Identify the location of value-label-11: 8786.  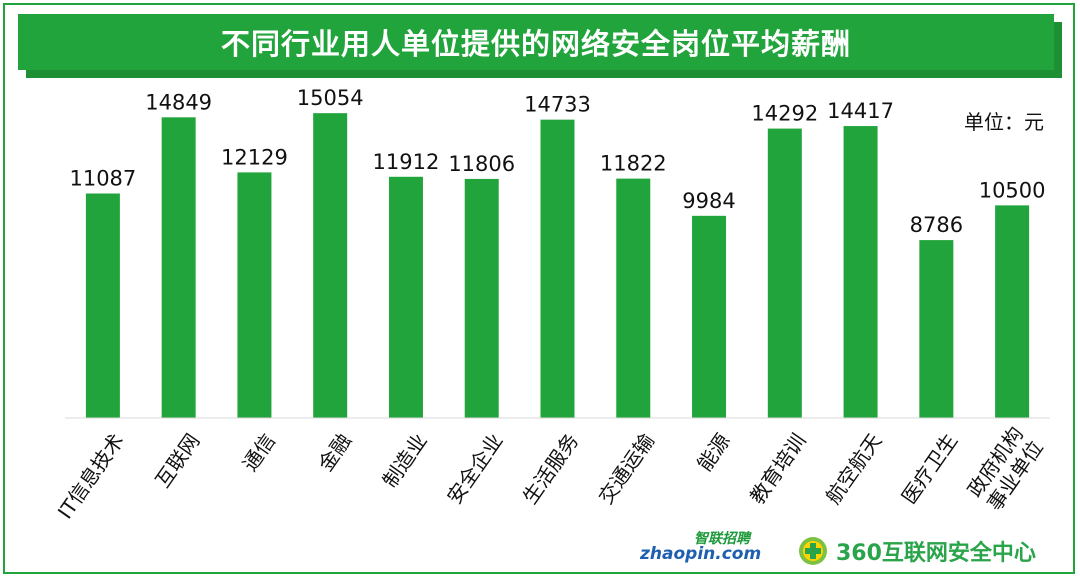
(936, 225).